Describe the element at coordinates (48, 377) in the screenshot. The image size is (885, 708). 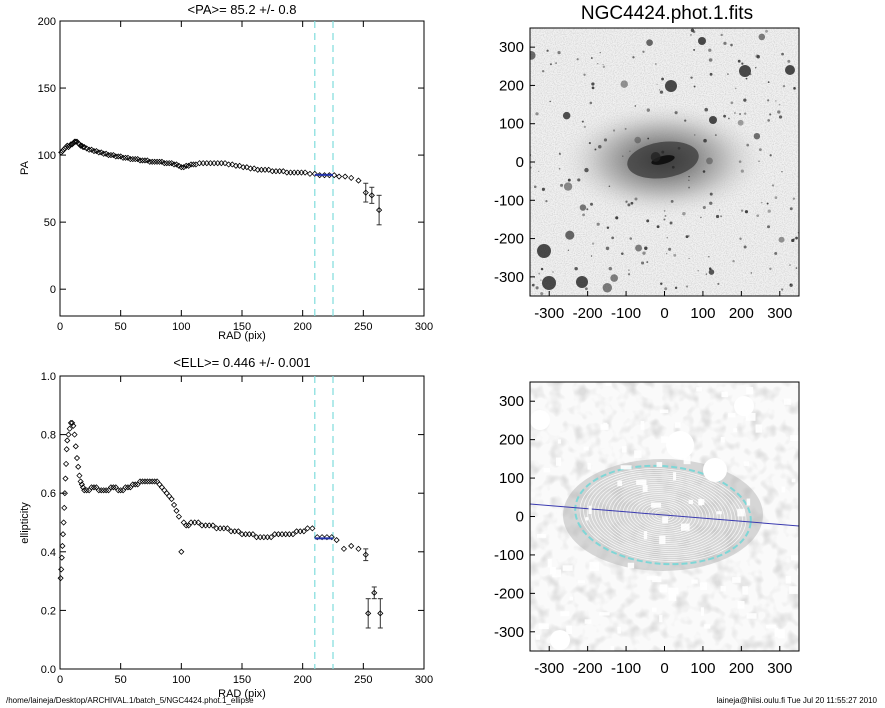
I see `ell-y-tick-label: 1.0` at that location.